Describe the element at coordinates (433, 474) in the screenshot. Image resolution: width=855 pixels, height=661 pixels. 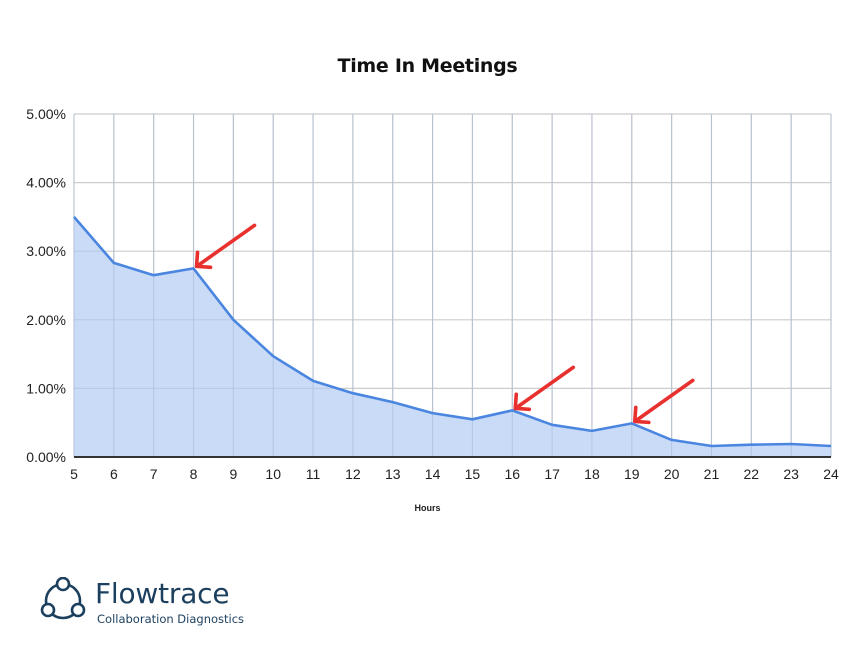
I see `x-tick-label: 14` at that location.